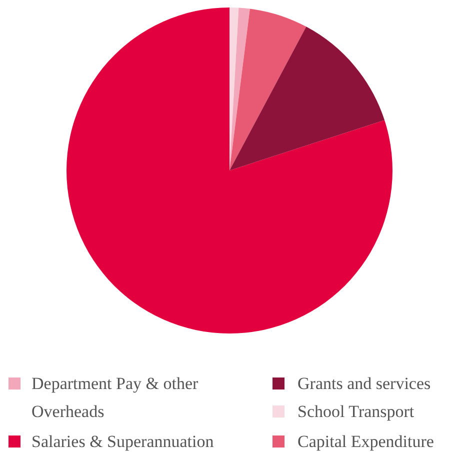 Image resolution: width=452 pixels, height=453 pixels. Describe the element at coordinates (356, 411) in the screenshot. I see `legend-label: School Transport` at that location.